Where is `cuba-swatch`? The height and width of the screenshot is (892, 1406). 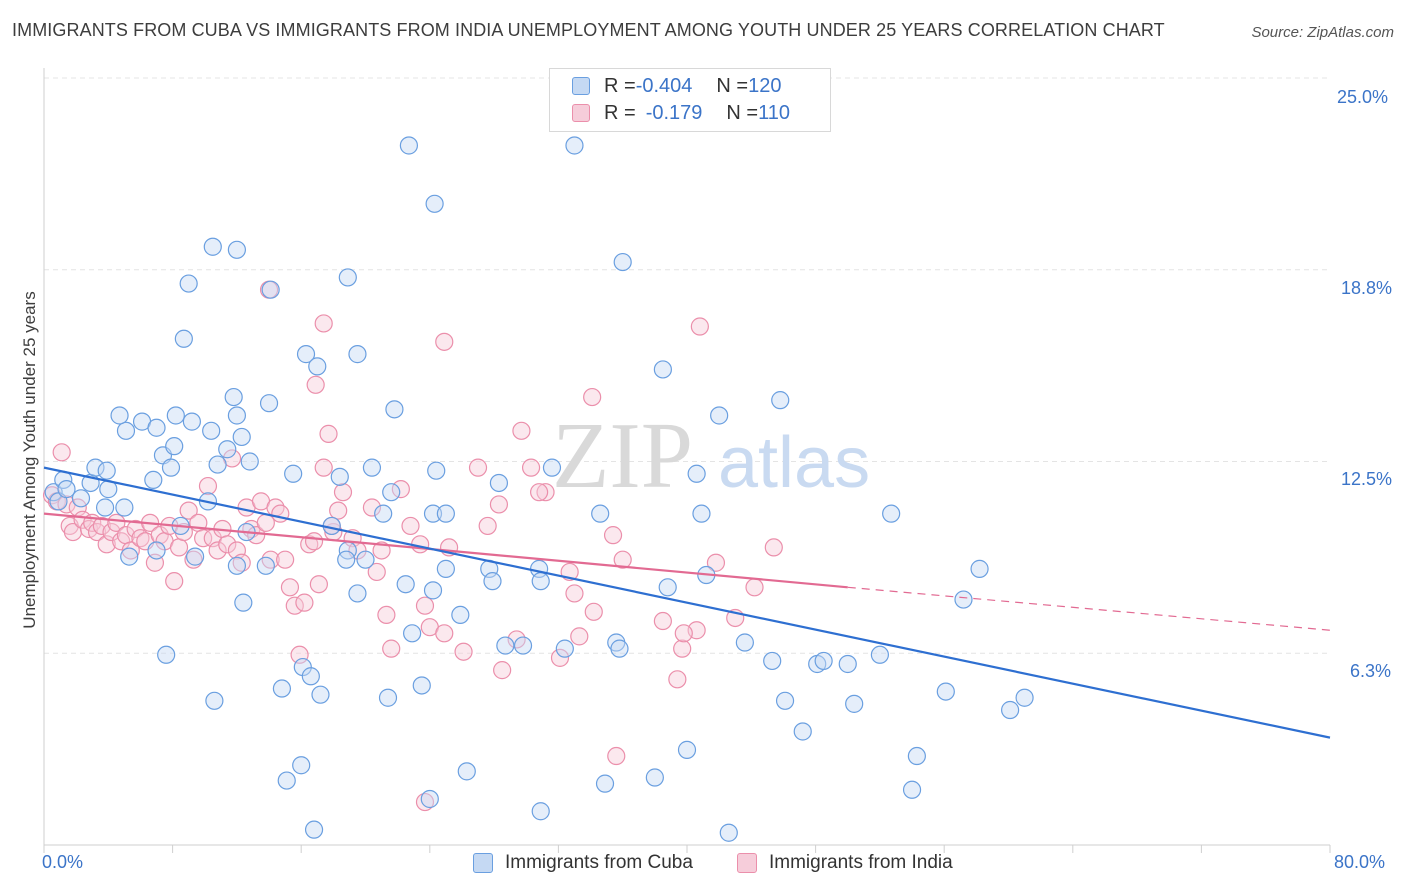
cuba-swatch is located at coordinates (581, 86).